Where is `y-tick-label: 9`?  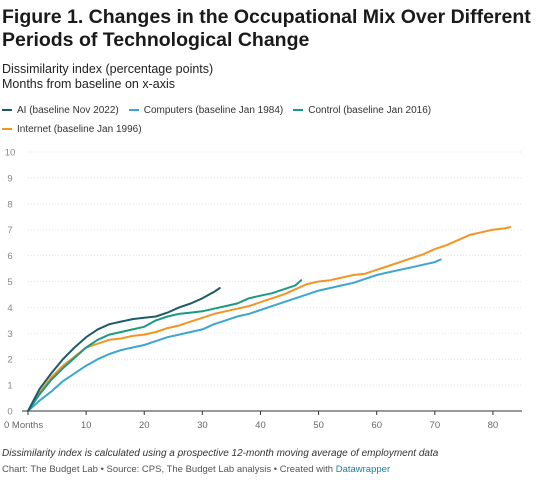
y-tick-label: 9 is located at coordinates (9, 178).